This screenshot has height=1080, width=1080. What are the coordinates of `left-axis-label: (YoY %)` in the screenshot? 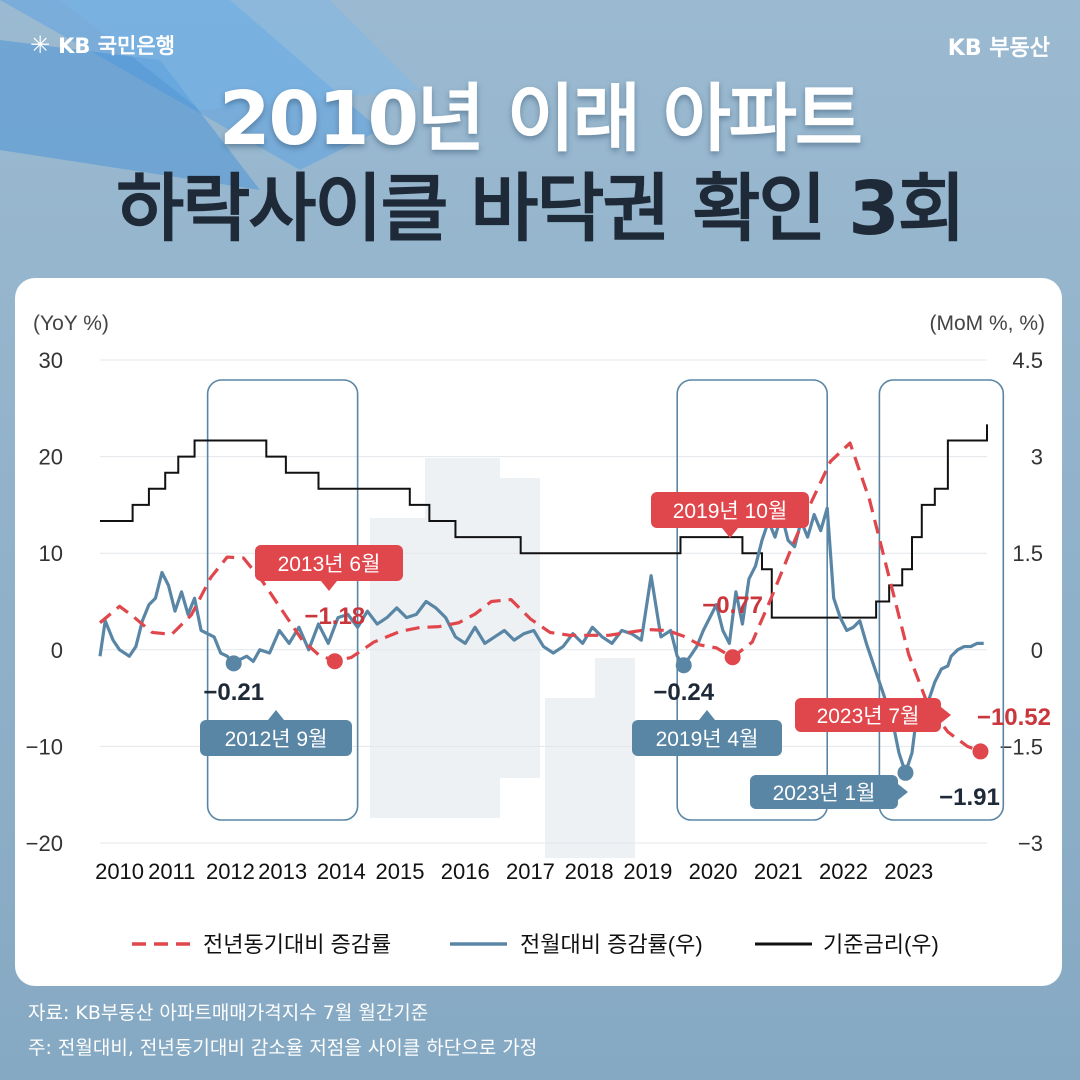 It's located at (71, 323).